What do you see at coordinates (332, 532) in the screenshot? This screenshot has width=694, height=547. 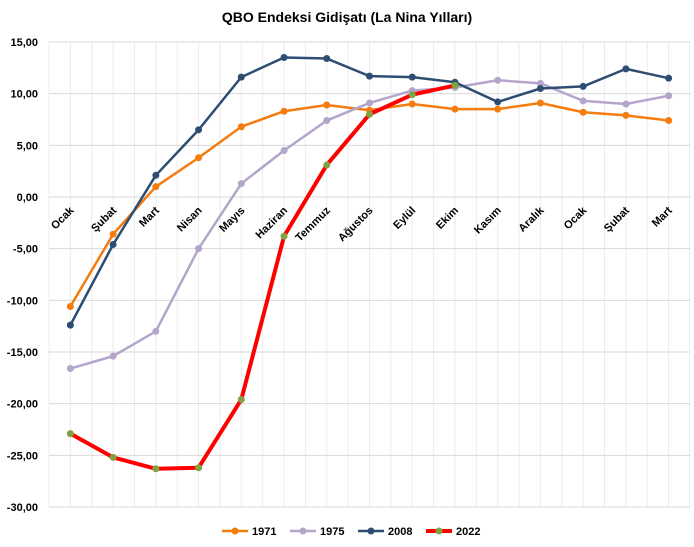 I see `legend-label: 1975` at bounding box center [332, 532].